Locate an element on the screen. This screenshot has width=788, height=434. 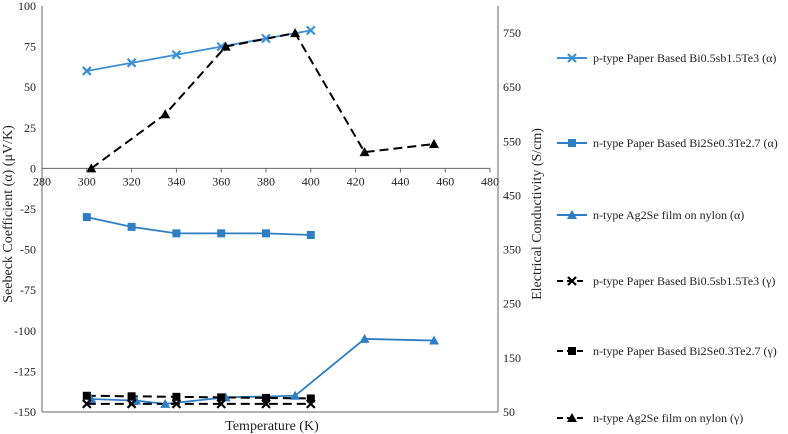
x-axis-tick-labels: 280 300 320 340 360 380 400 420 440 460 480 is located at coordinates (266, 178).